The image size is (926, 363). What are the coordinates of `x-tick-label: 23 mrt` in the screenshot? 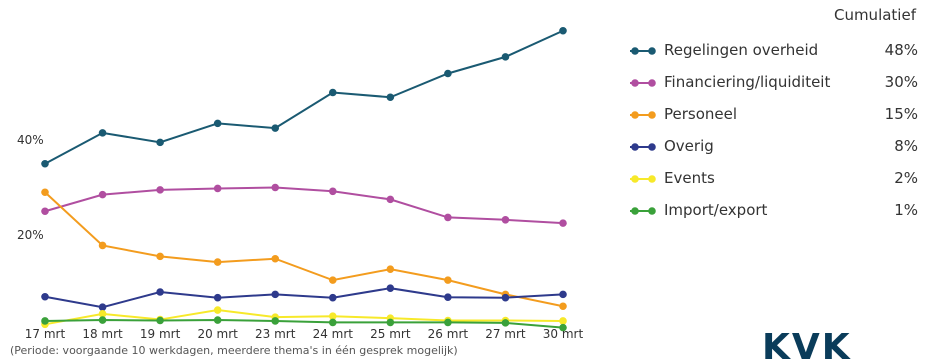 It's located at (275, 334).